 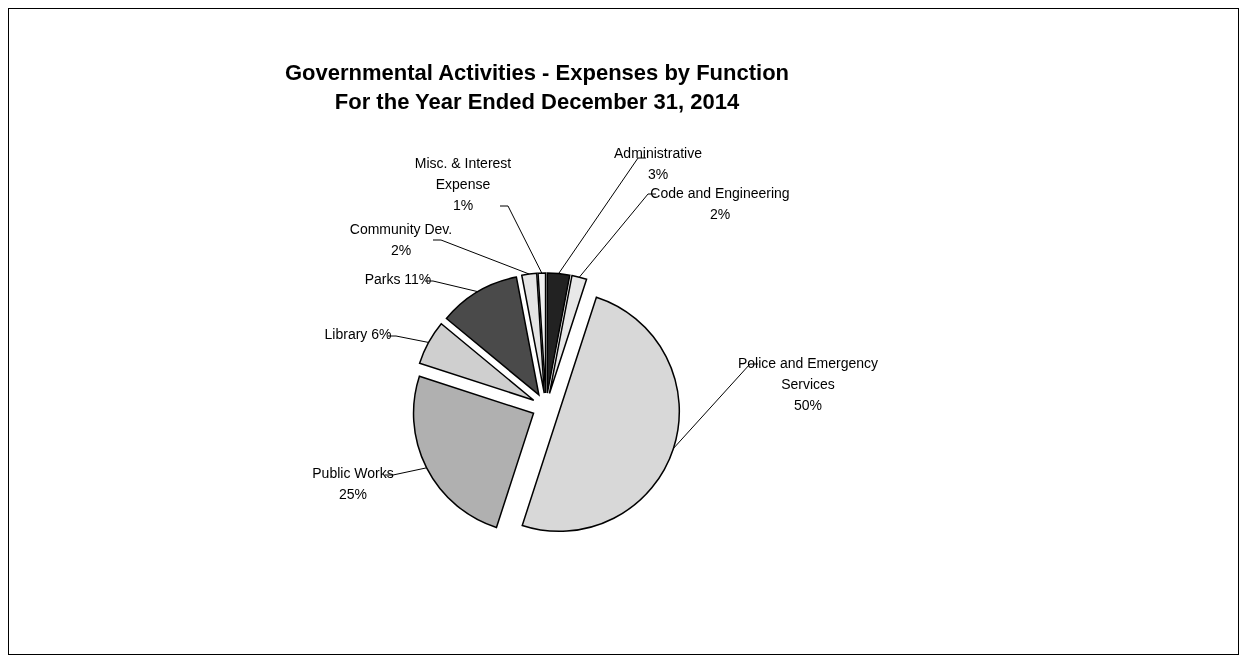 What do you see at coordinates (398, 279) in the screenshot?
I see `slice-label: Parks 11%` at bounding box center [398, 279].